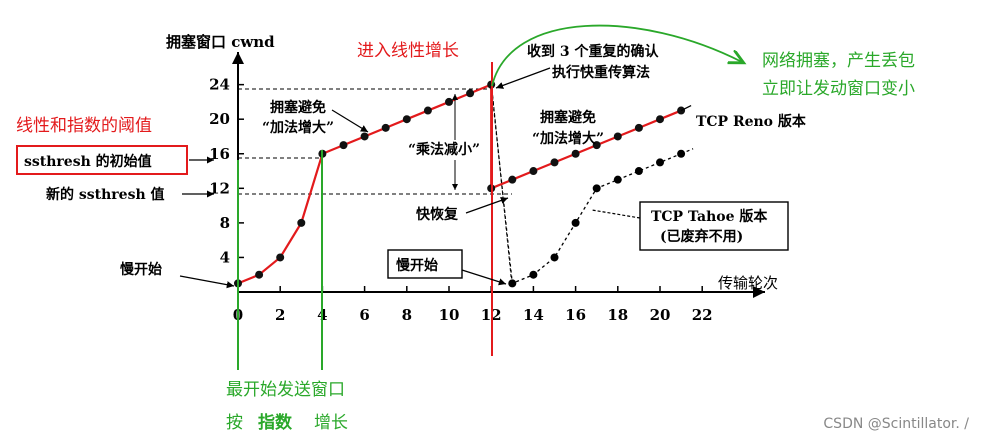 Image resolution: width=983 pixels, height=442 pixels. I want to click on exp-growth-note-2b: 指数, so click(275, 422).